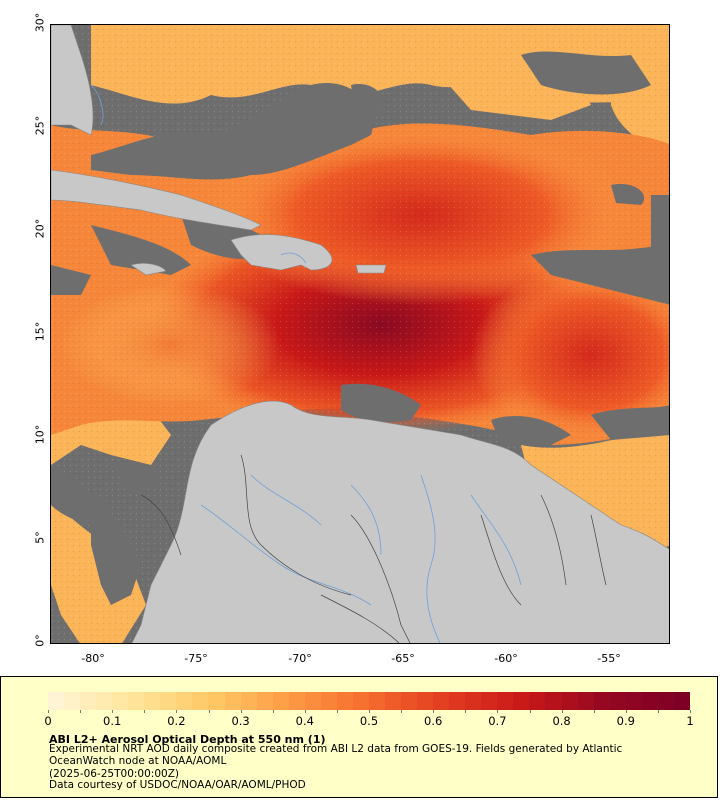 The height and width of the screenshot is (800, 720). I want to click on lon-tick: -60°, so click(506, 658).